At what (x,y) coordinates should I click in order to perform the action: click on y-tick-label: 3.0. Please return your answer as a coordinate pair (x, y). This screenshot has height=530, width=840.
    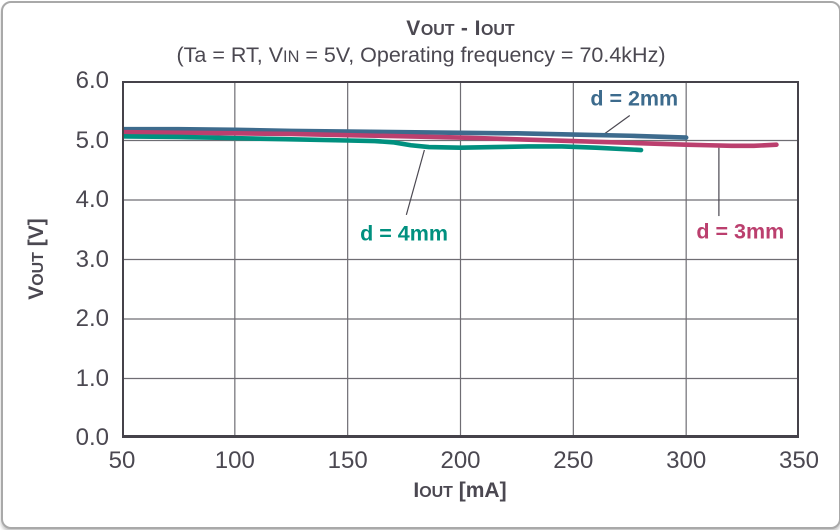
    Looking at the image, I should click on (92, 259).